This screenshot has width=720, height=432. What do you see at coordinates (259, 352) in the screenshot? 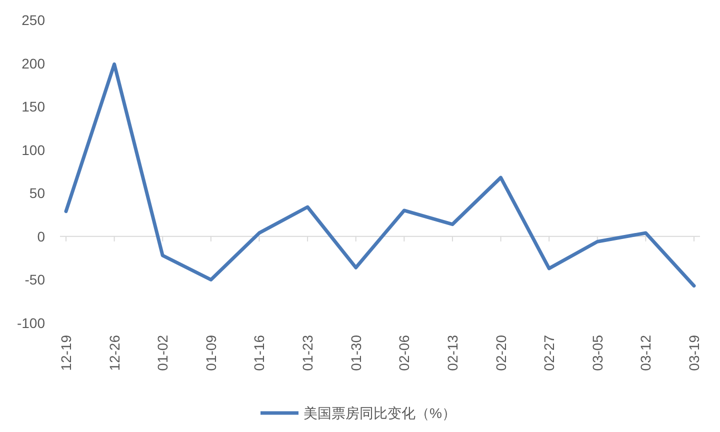
I see `x-tick-label: 01-16` at bounding box center [259, 352].